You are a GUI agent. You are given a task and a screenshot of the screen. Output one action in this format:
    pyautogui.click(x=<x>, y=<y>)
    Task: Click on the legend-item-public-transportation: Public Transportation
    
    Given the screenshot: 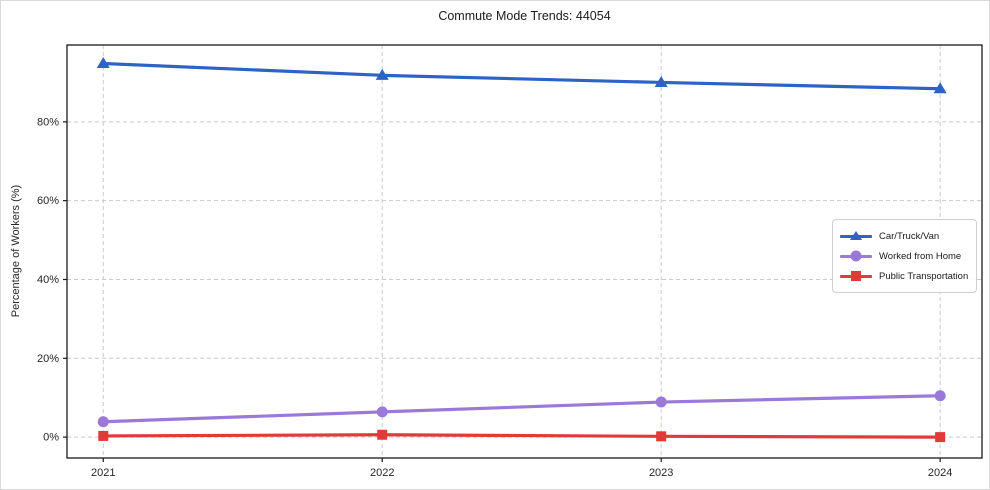 What is the action you would take?
    pyautogui.click(x=904, y=276)
    